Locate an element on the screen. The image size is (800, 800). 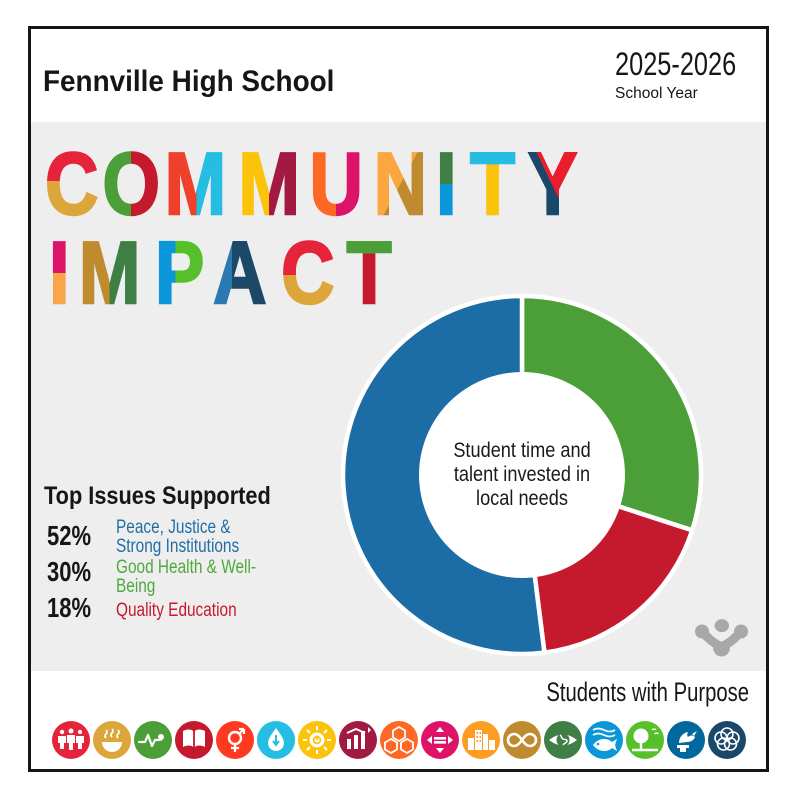
svg-text: O is located at coordinates (130, 184).